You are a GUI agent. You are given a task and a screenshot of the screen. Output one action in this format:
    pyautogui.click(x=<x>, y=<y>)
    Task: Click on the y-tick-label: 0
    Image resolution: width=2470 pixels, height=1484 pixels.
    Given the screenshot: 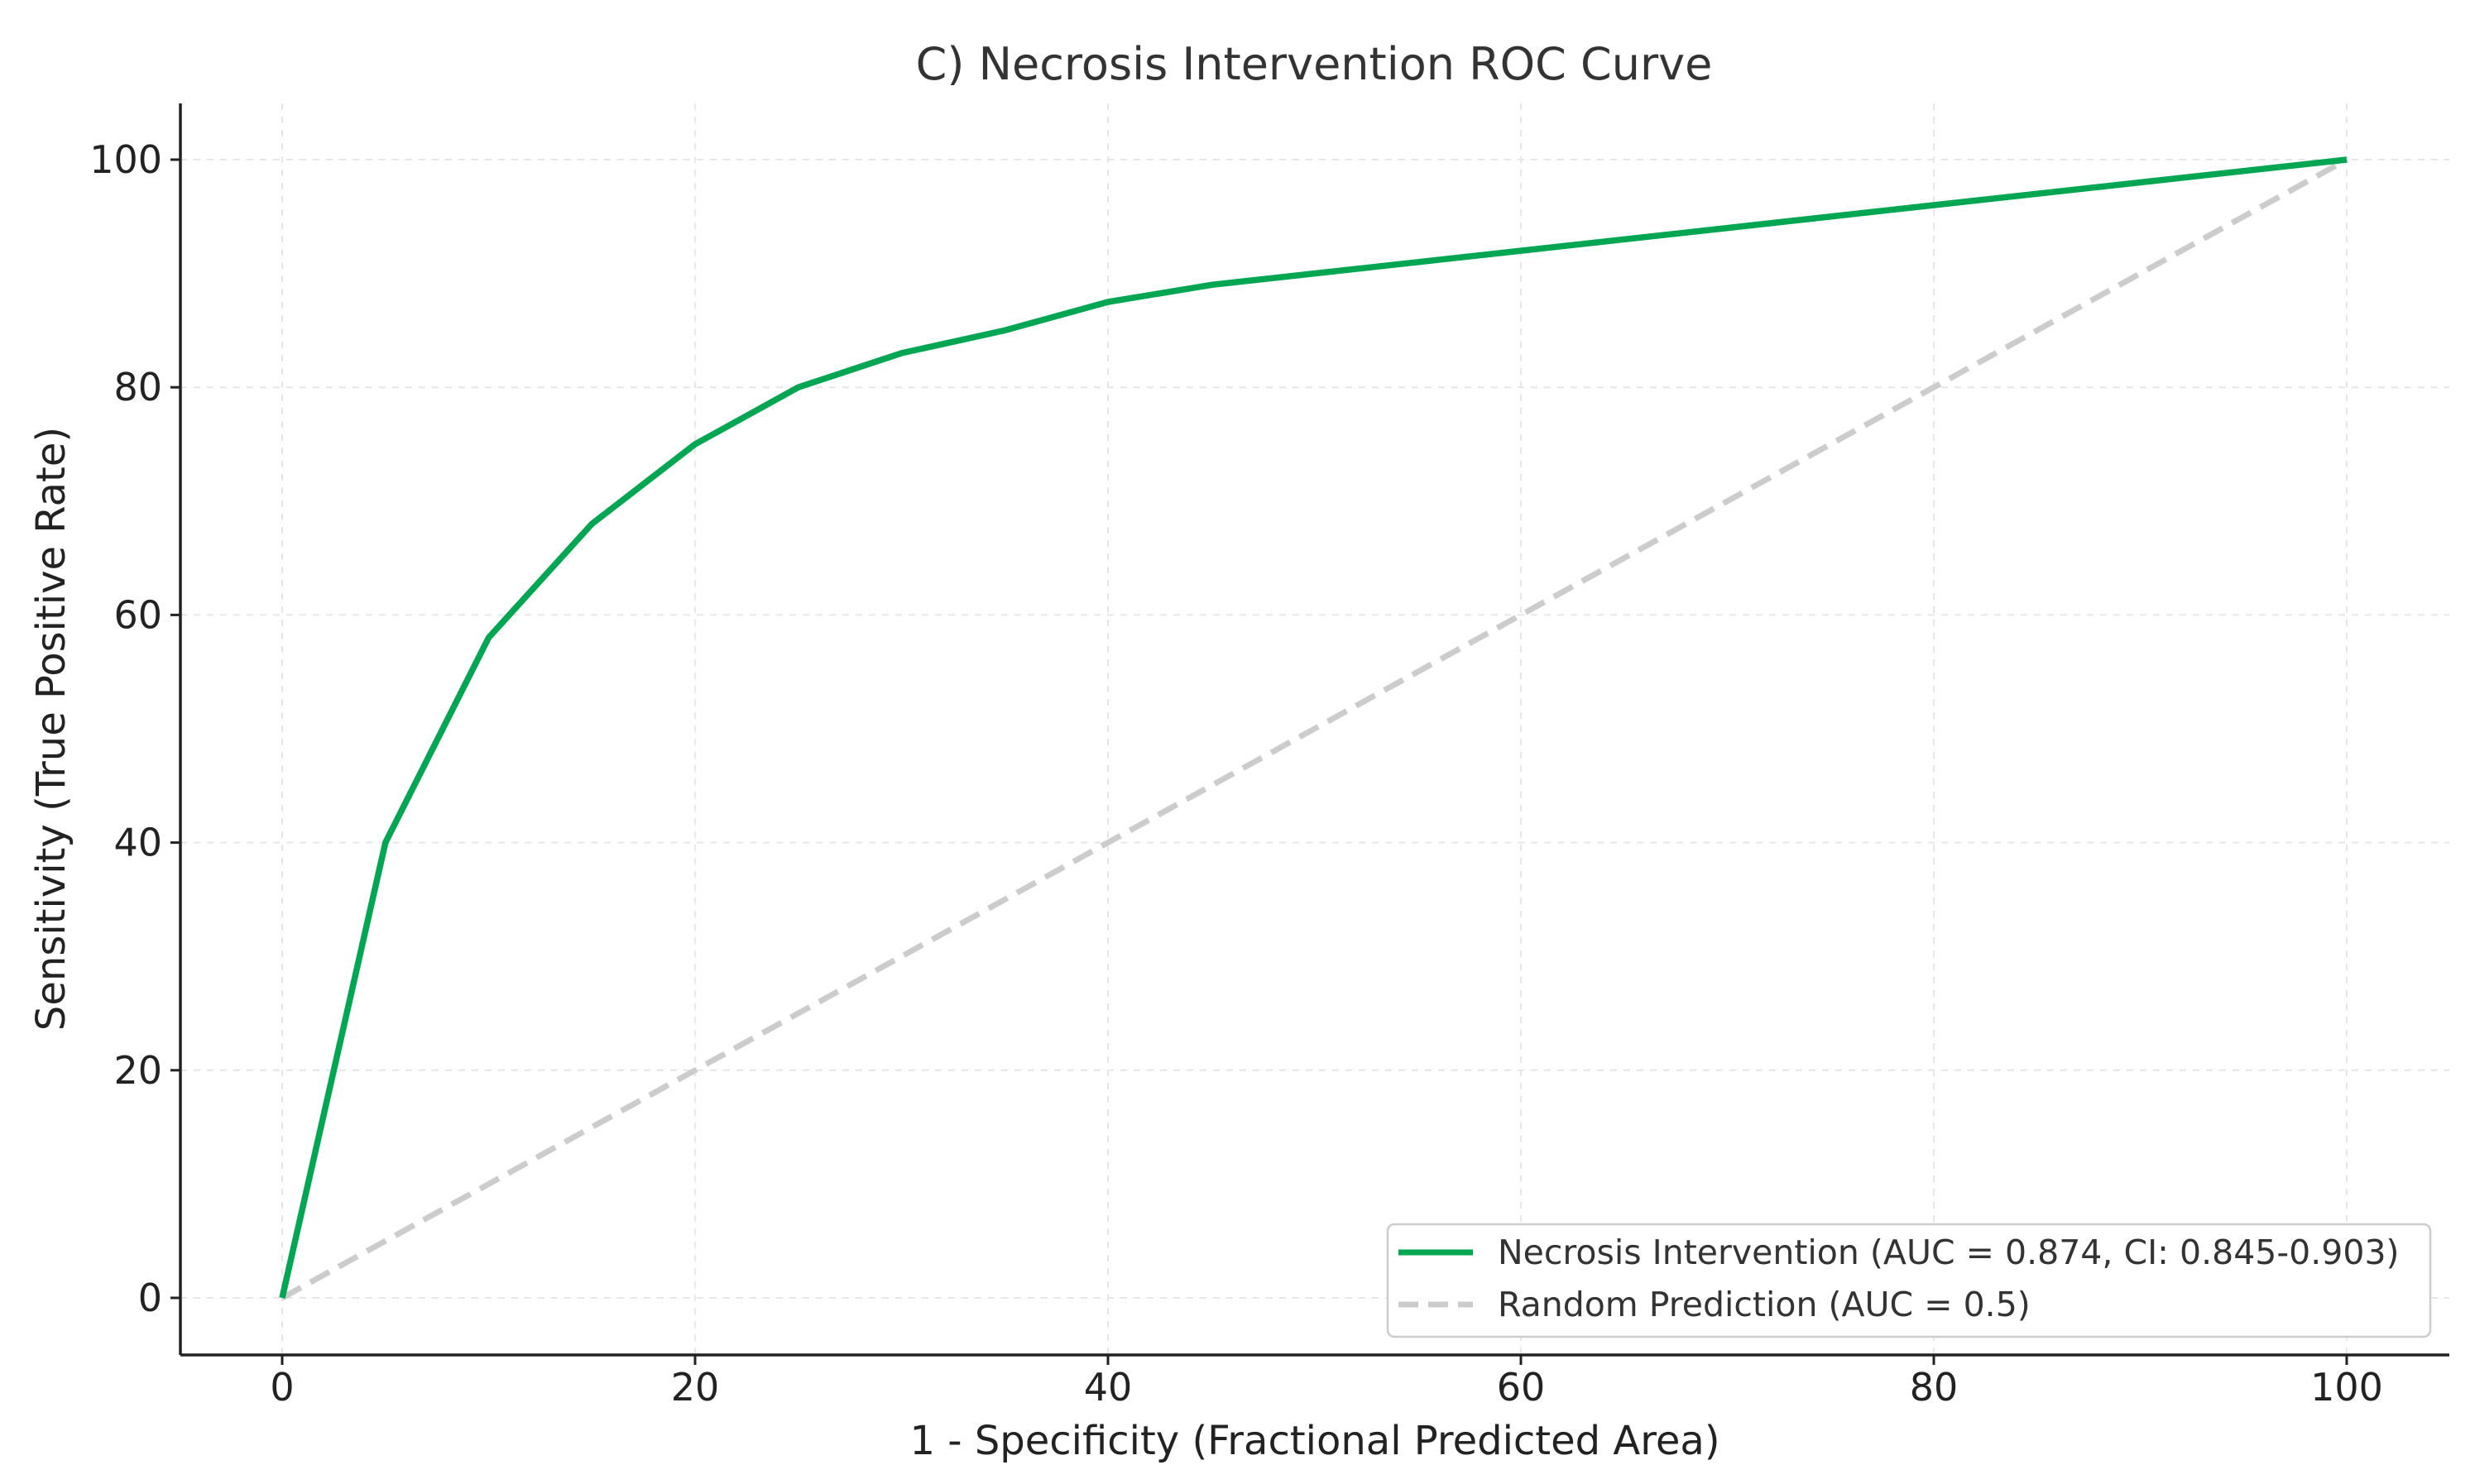 What is the action you would take?
    pyautogui.click(x=150, y=1298)
    